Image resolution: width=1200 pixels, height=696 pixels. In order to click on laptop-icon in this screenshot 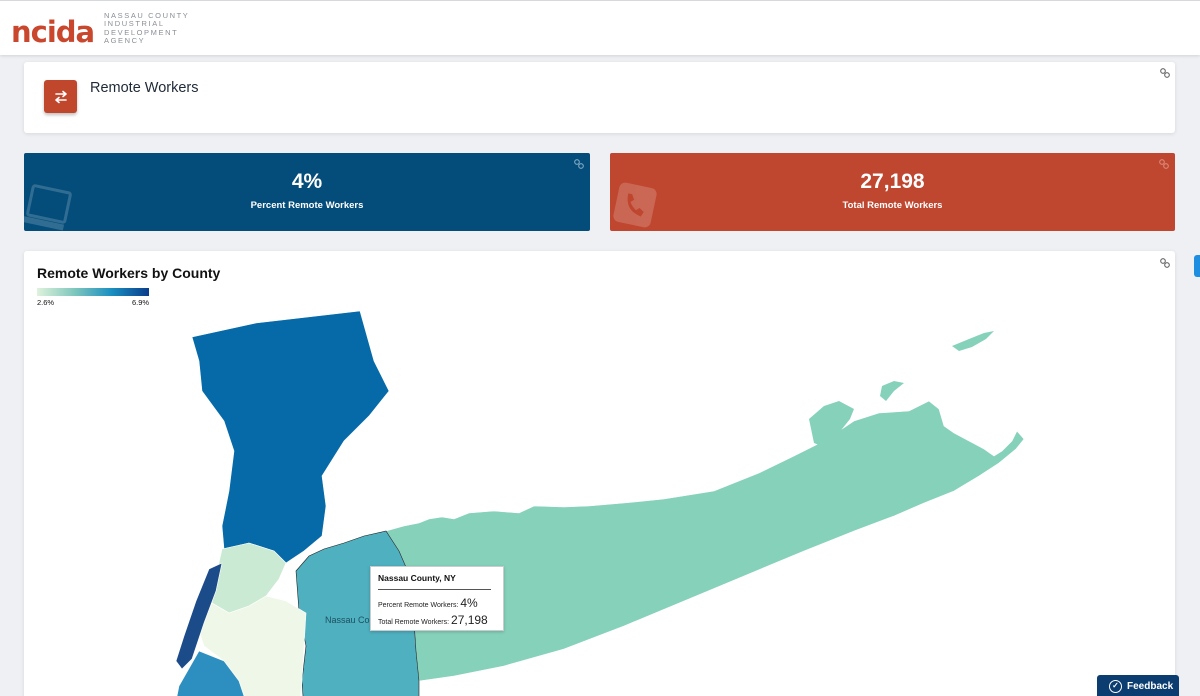, I will do `click(48, 207)`.